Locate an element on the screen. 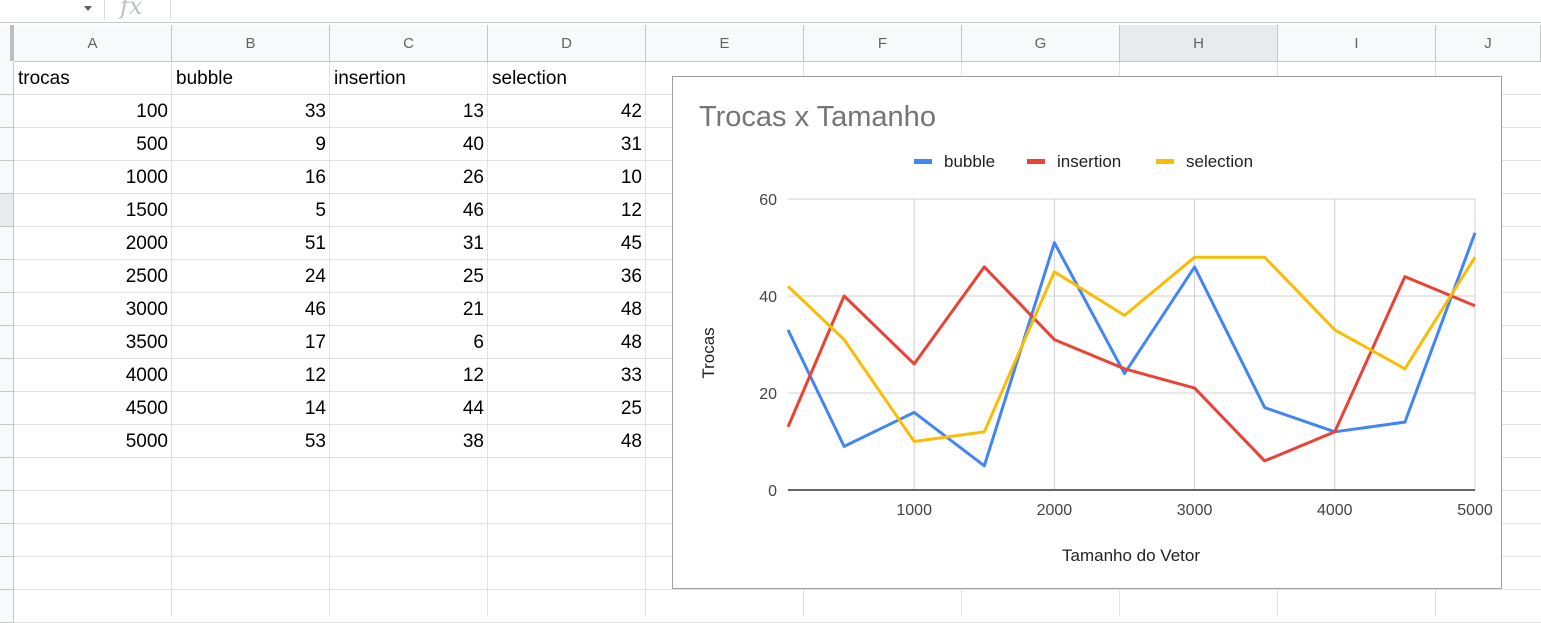 This screenshot has width=1541, height=623. data-cell: 9 is located at coordinates (320, 144).